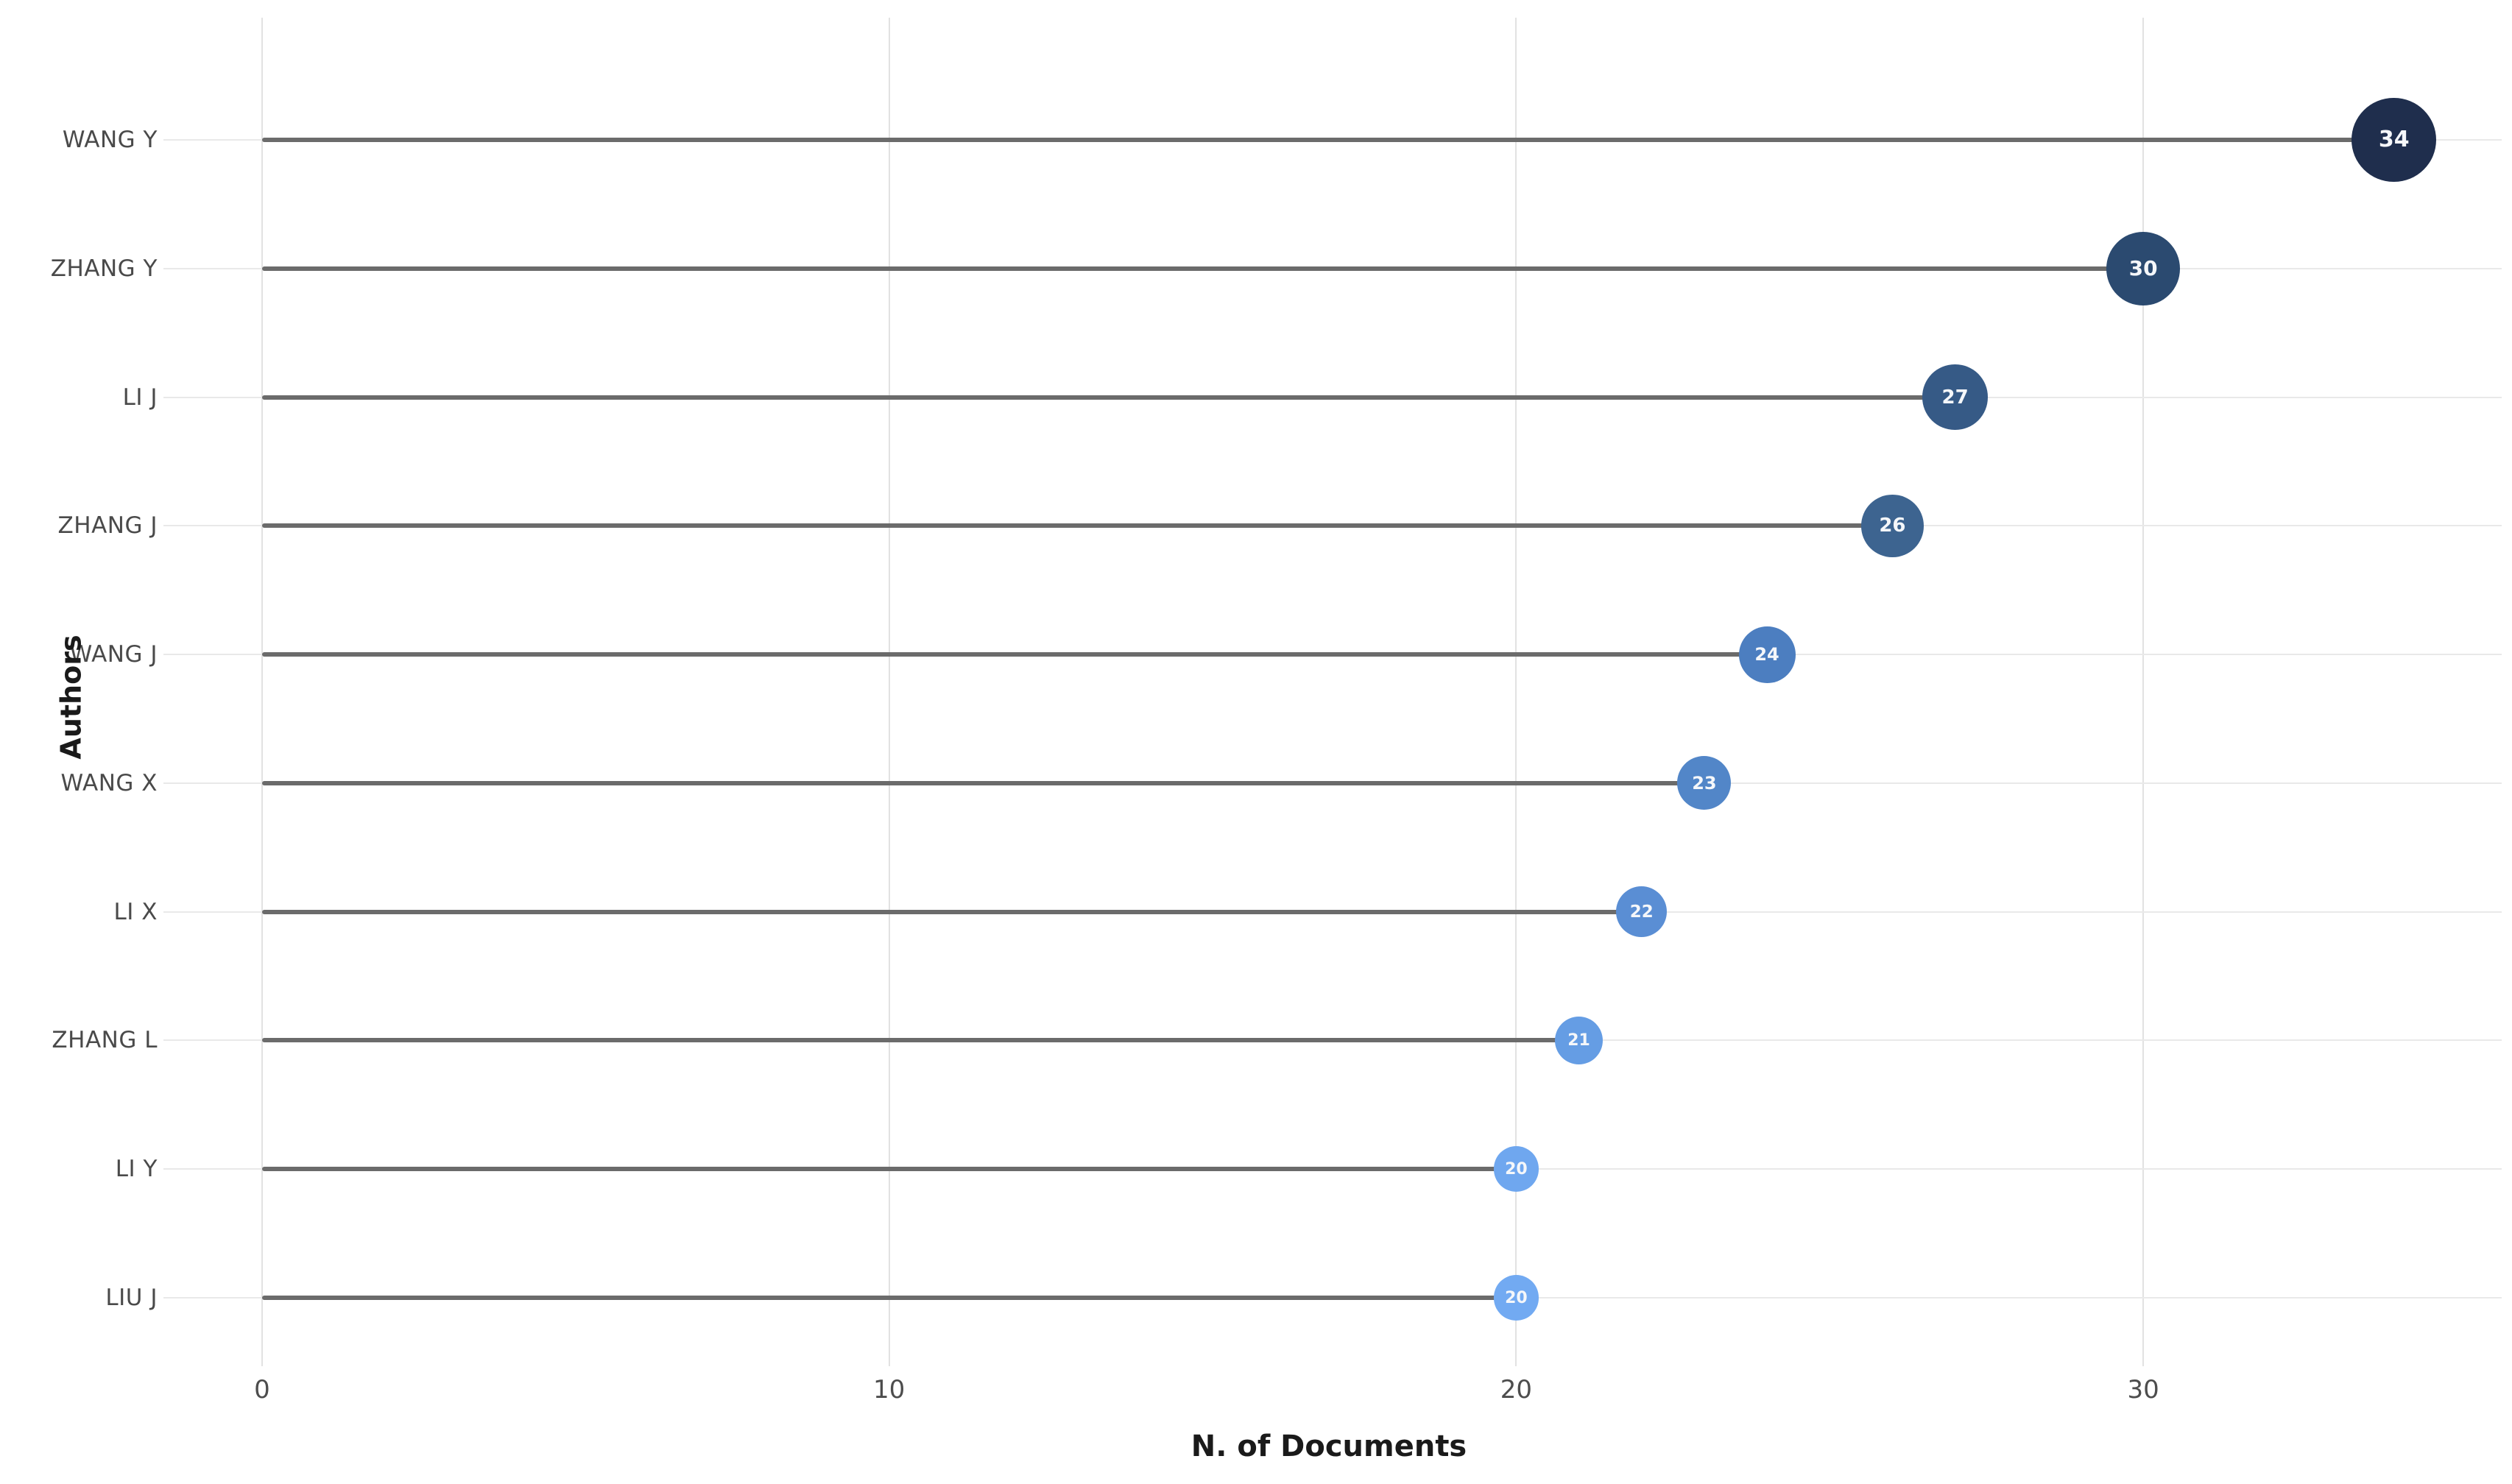  Describe the element at coordinates (136, 1169) in the screenshot. I see `author-label: LI Y` at that location.